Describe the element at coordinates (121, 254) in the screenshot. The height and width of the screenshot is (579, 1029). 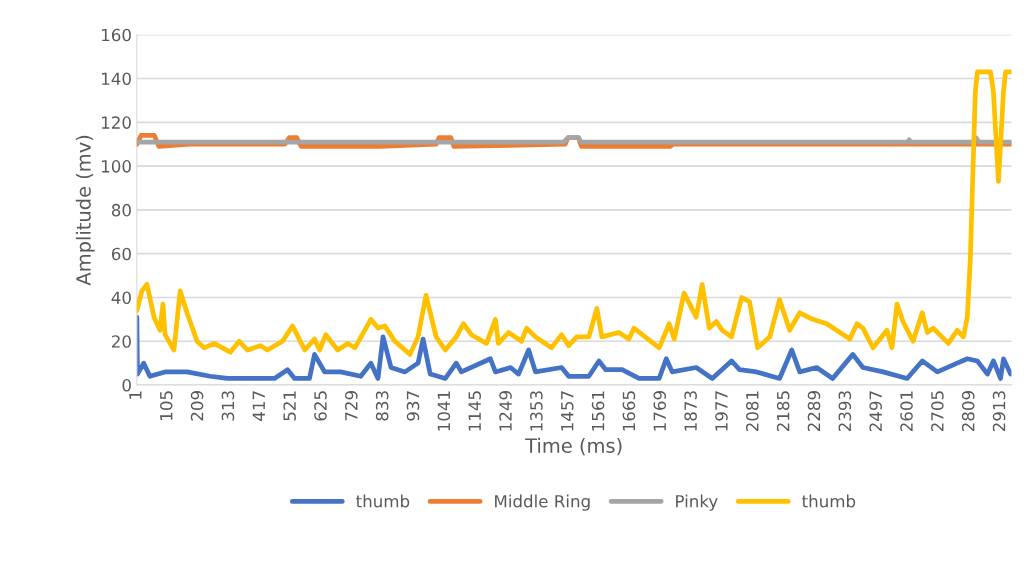
I see `y-tick-label: 60` at that location.